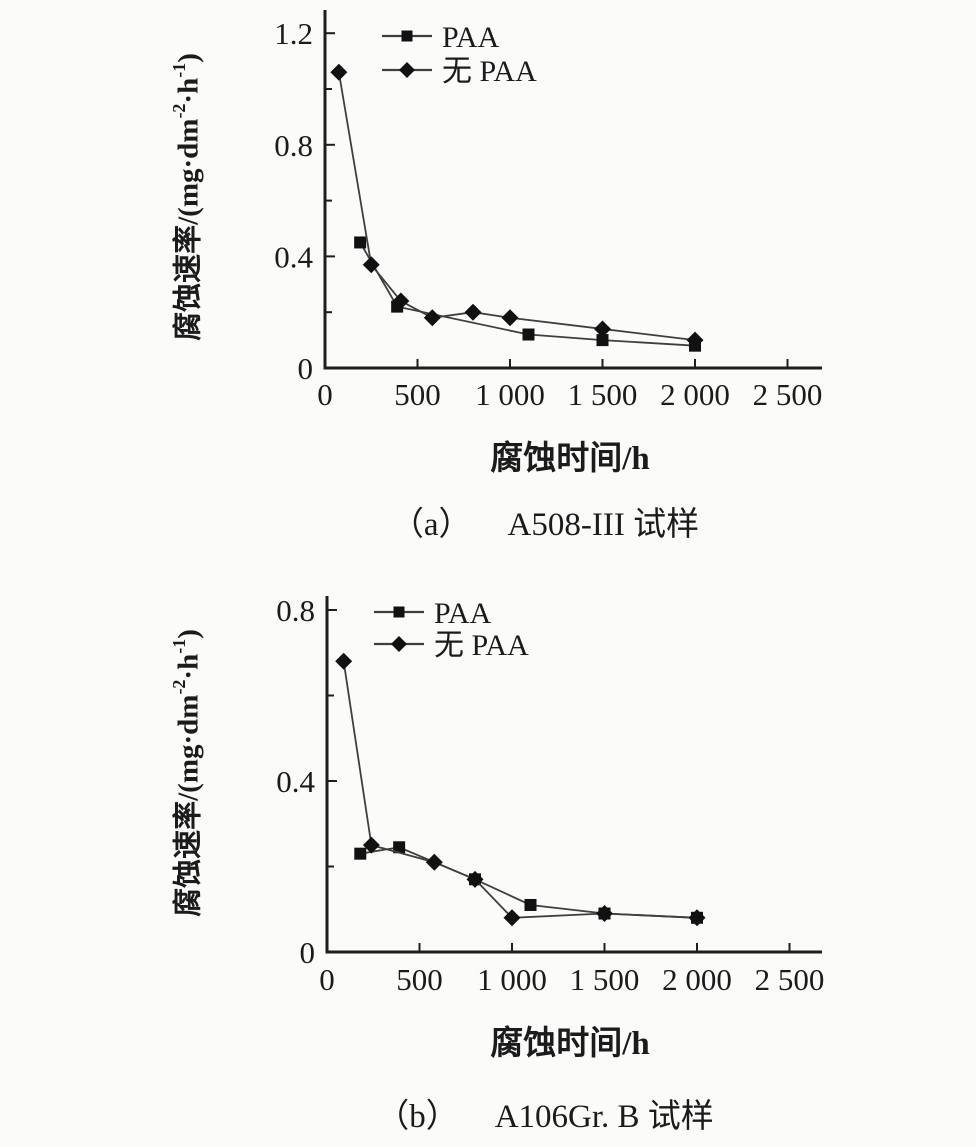 The height and width of the screenshot is (1147, 976). What do you see at coordinates (570, 1044) in the screenshot?
I see `chart-b-x-axis-label: 腐蚀时间/h` at bounding box center [570, 1044].